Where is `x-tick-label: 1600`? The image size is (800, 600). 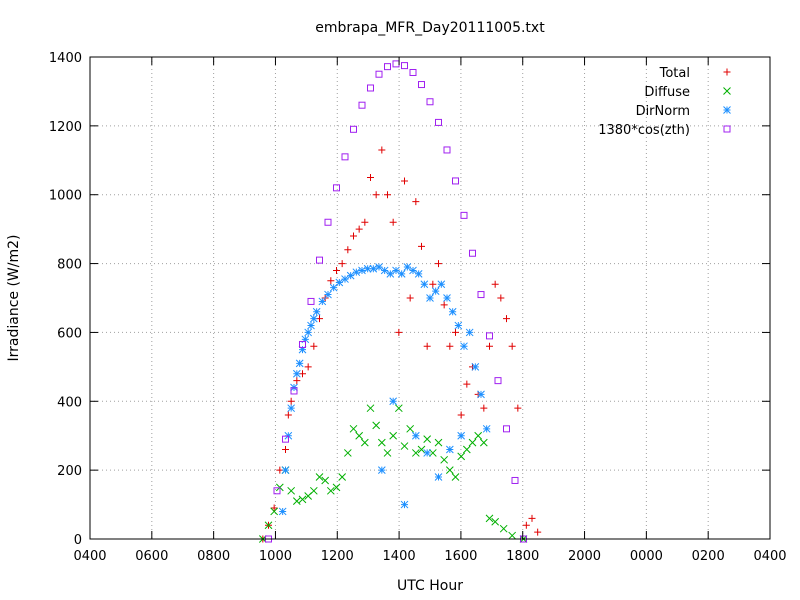 x-tick-label: 1600 is located at coordinates (460, 556).